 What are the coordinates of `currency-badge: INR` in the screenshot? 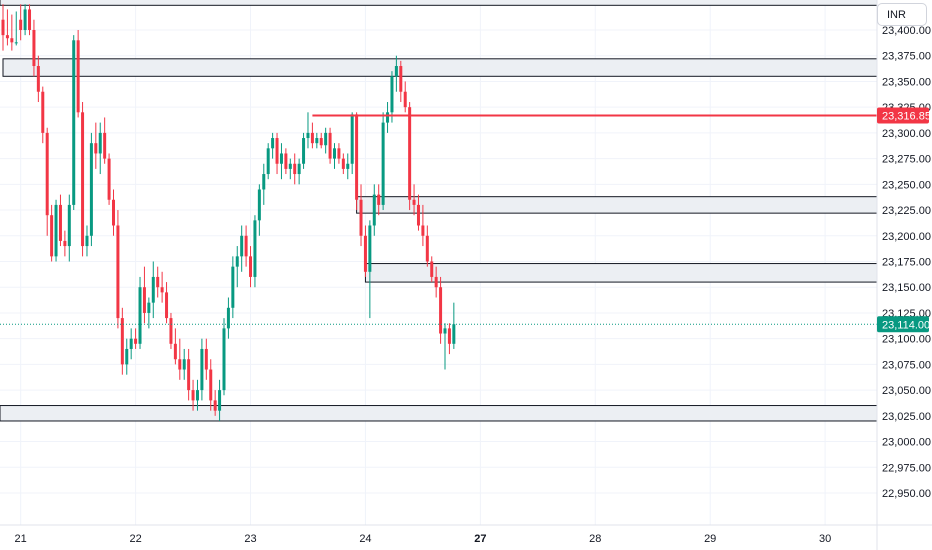 It's located at (902, 14).